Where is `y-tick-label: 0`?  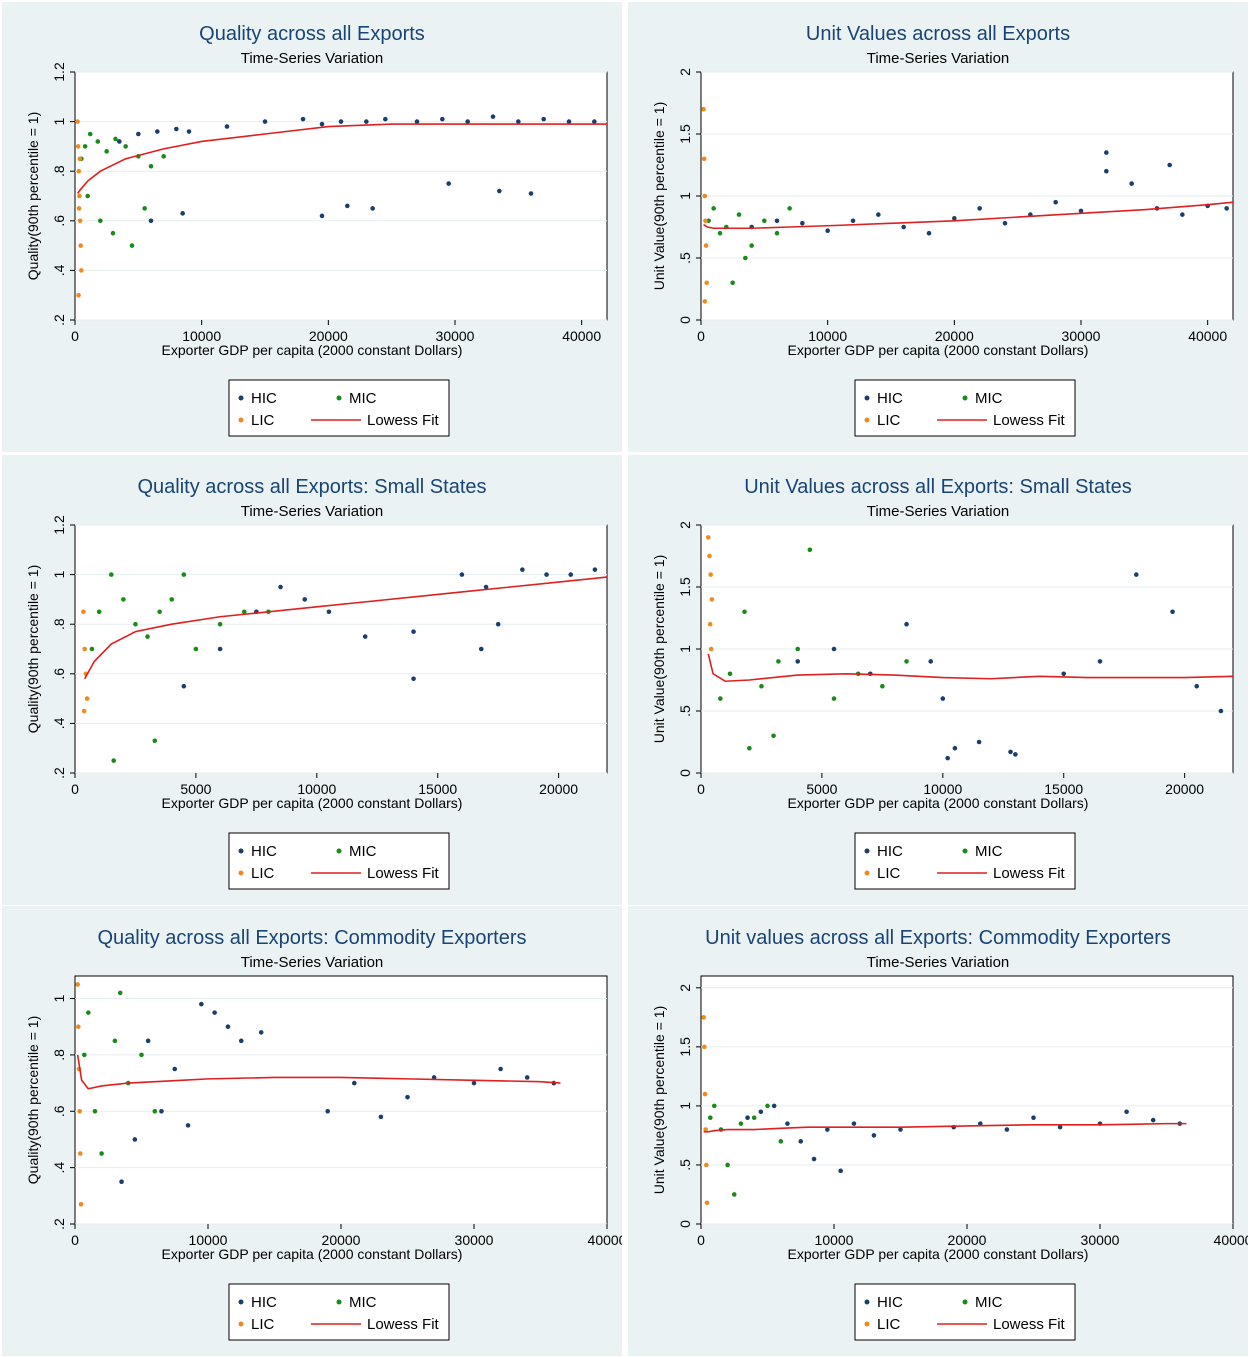 y-tick-label: 0 is located at coordinates (685, 773).